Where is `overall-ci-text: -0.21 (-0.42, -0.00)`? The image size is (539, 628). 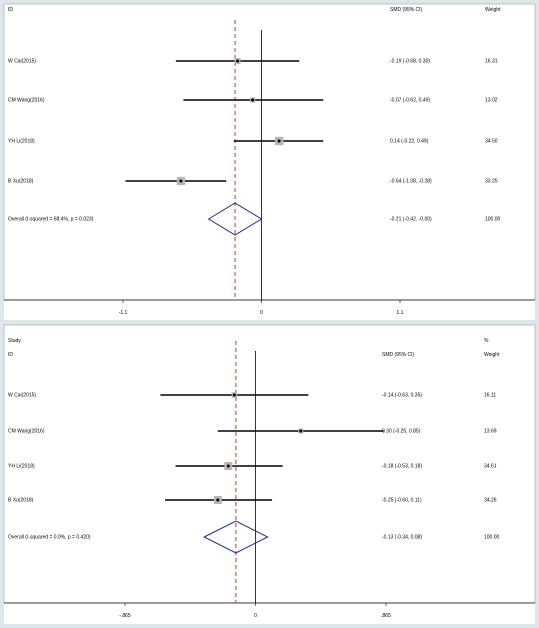
overall-ci-text: -0.21 (-0.42, -0.00) is located at coordinates (411, 220).